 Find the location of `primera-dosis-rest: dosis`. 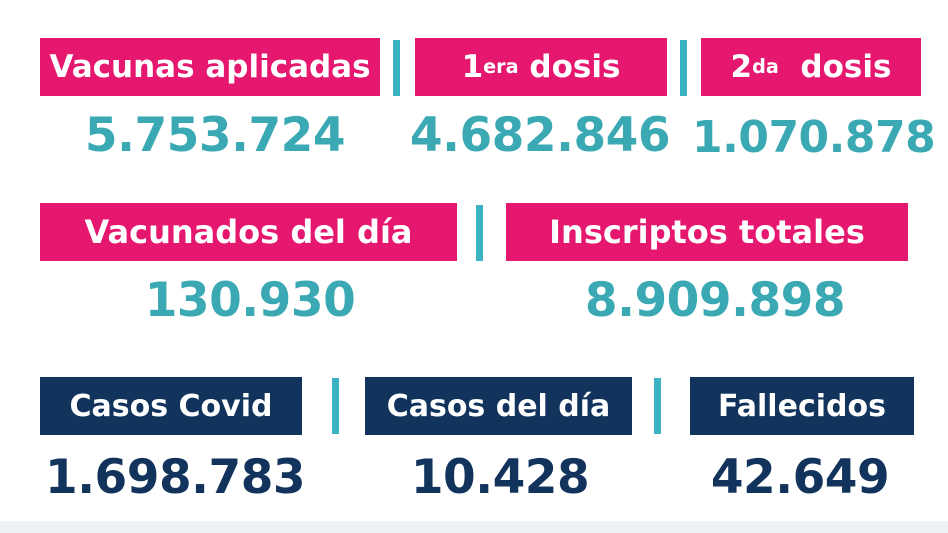

primera-dosis-rest: dosis is located at coordinates (569, 67).